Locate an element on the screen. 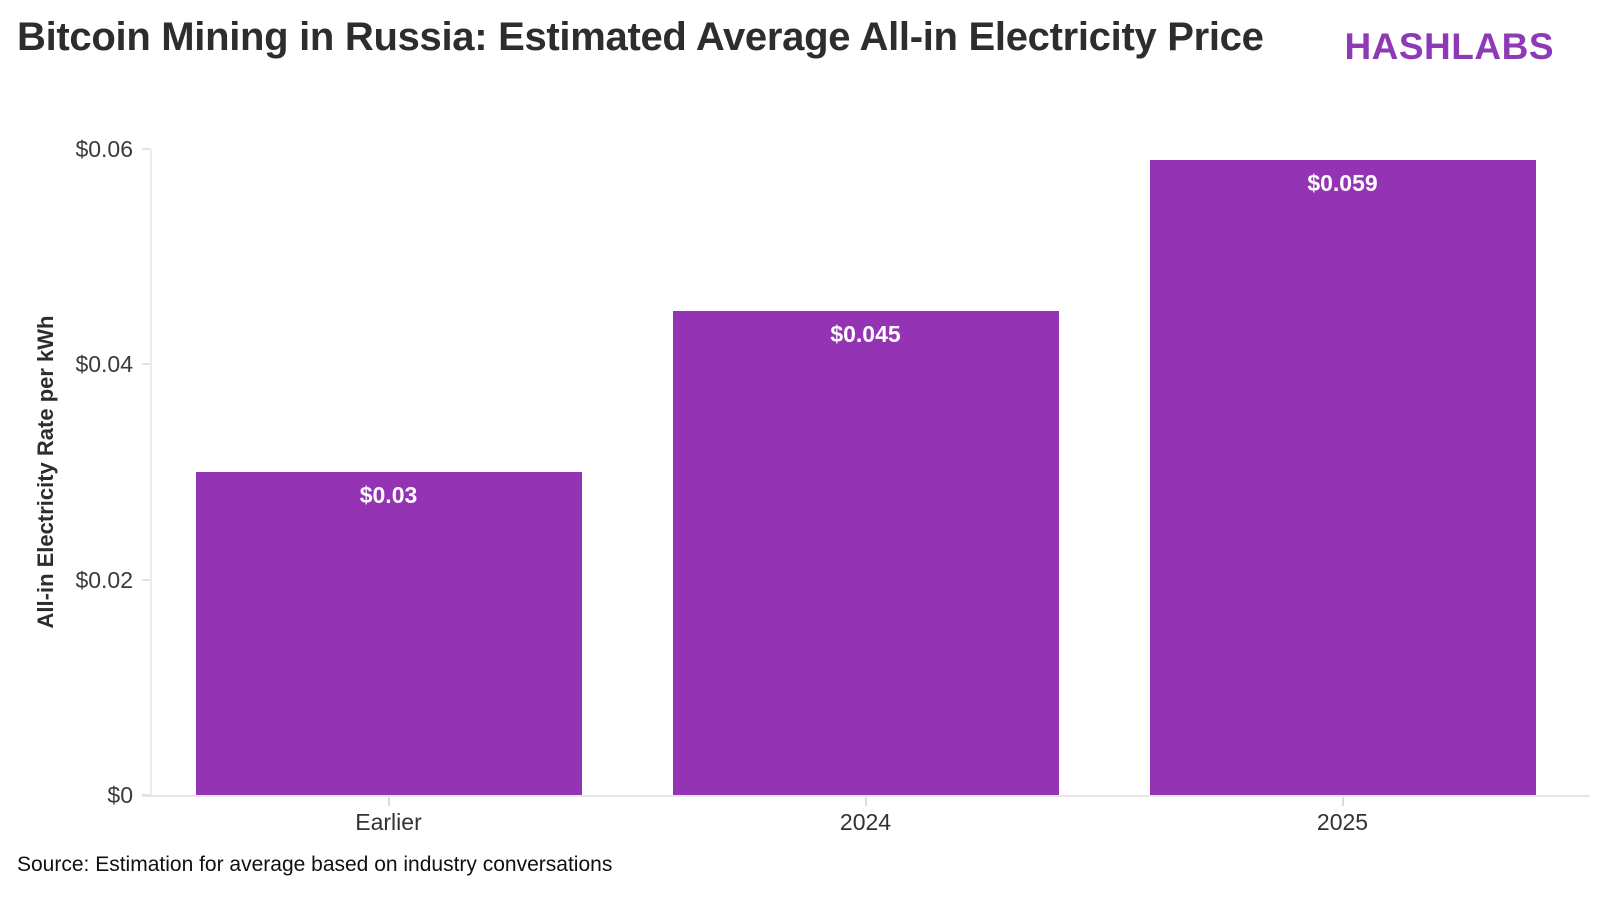  x-axis-tick-label: 2024 is located at coordinates (865, 822).